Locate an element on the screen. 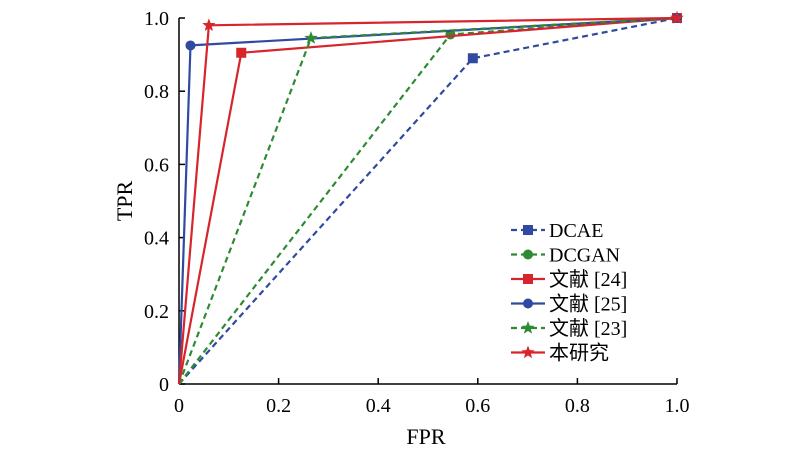 Image resolution: width=800 pixels, height=452 pixels. y-tick-label: 0.6 is located at coordinates (156, 165).